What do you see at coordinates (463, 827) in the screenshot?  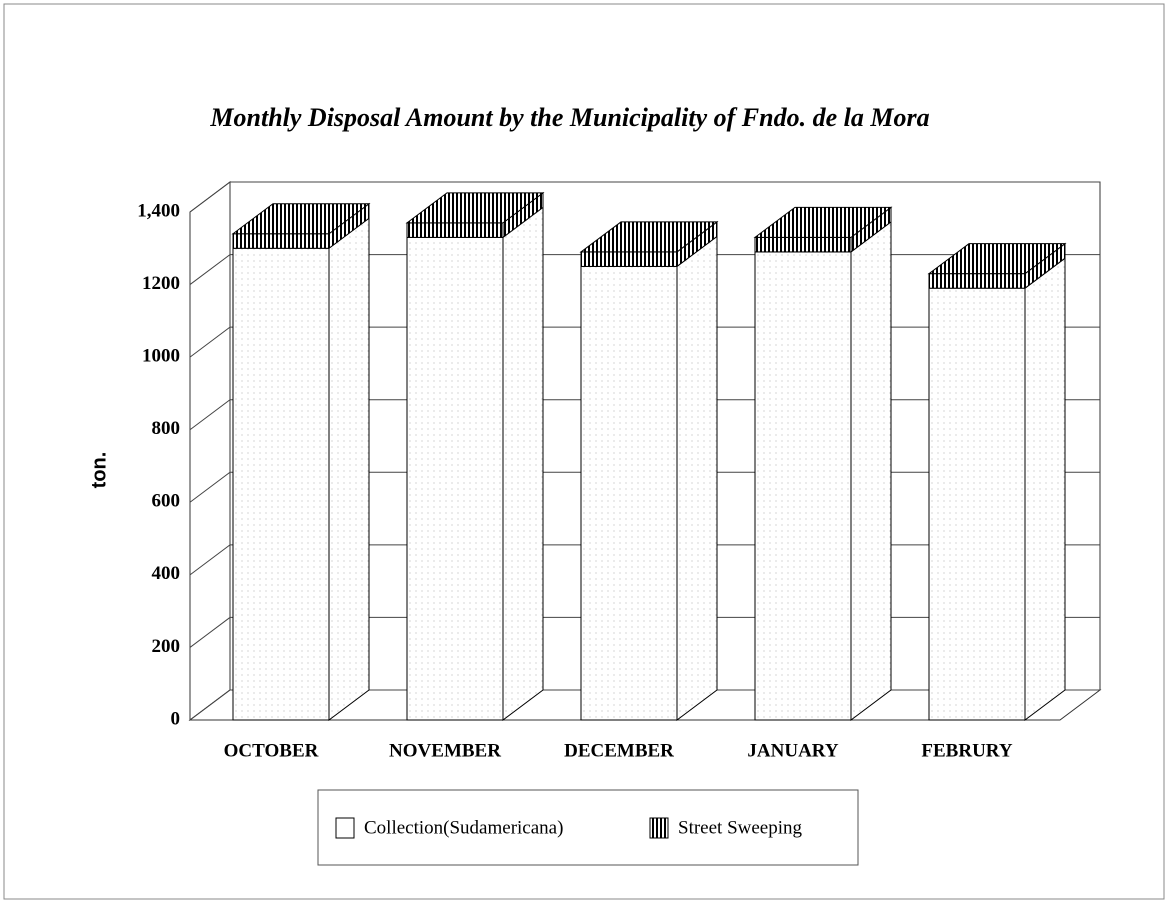 I see `legend-label: Collection(Sudamericana)` at bounding box center [463, 827].